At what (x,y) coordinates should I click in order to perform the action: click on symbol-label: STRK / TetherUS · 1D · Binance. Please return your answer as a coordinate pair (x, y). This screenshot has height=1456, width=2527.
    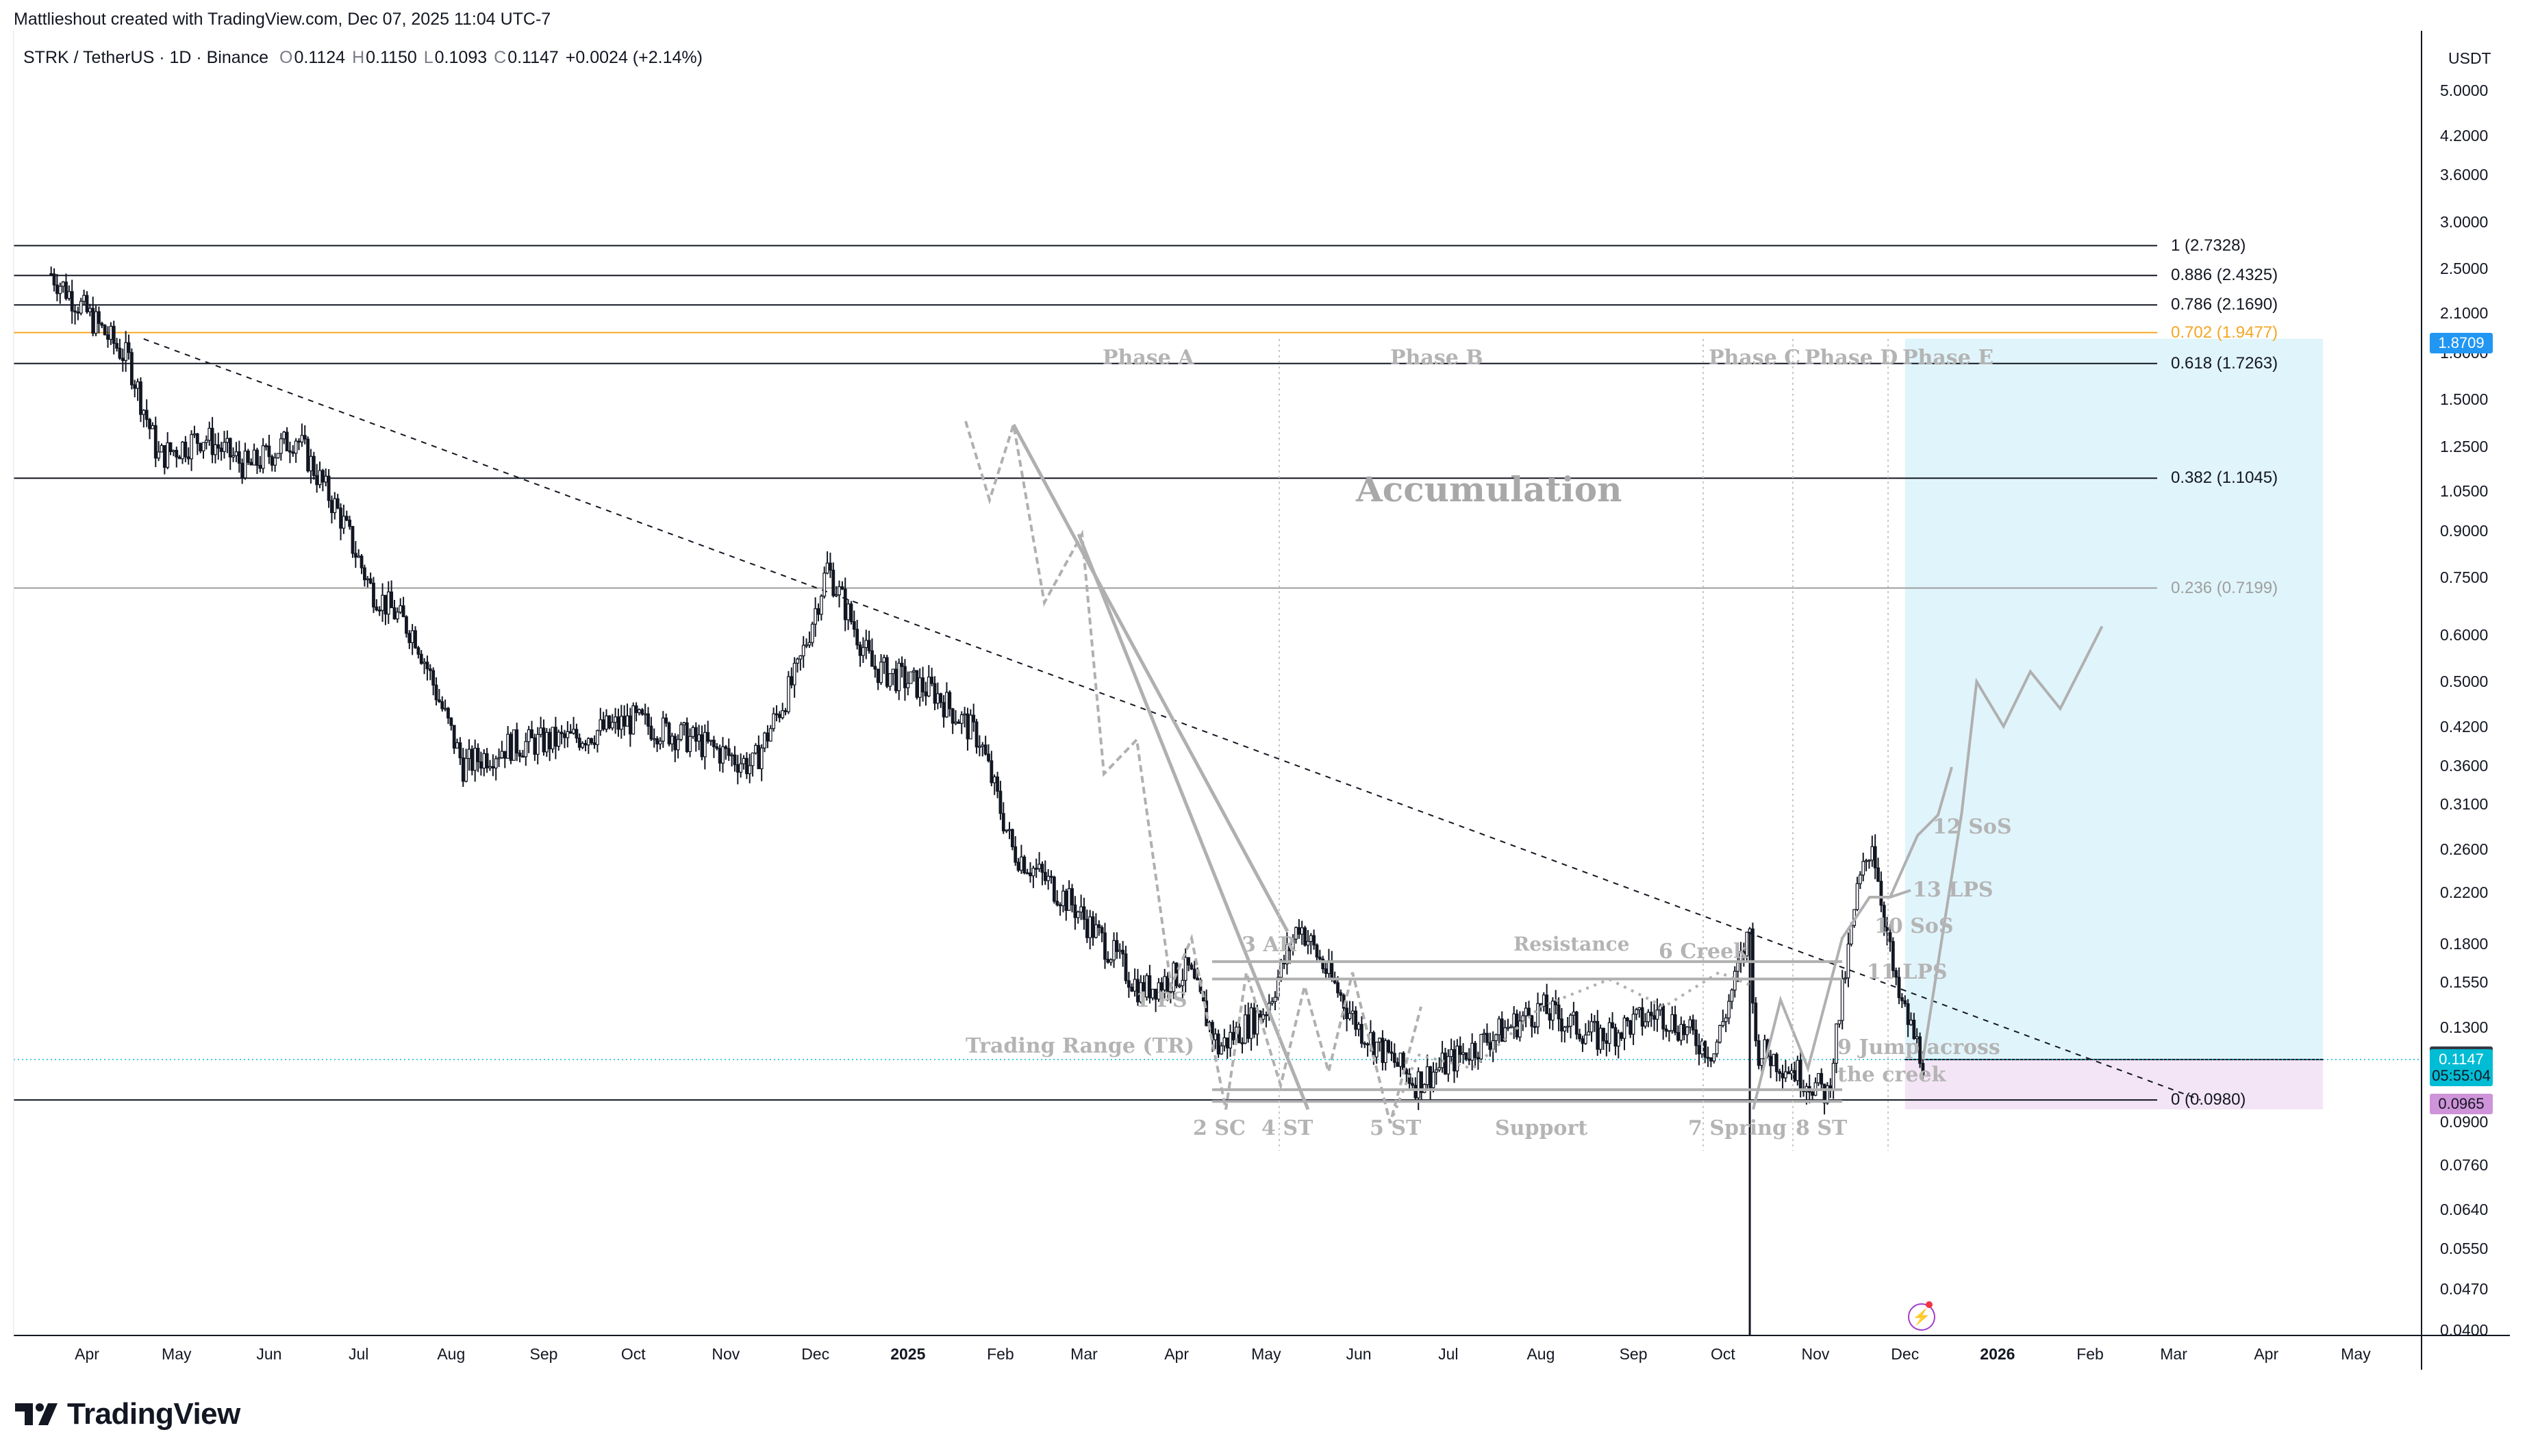
    Looking at the image, I should click on (146, 57).